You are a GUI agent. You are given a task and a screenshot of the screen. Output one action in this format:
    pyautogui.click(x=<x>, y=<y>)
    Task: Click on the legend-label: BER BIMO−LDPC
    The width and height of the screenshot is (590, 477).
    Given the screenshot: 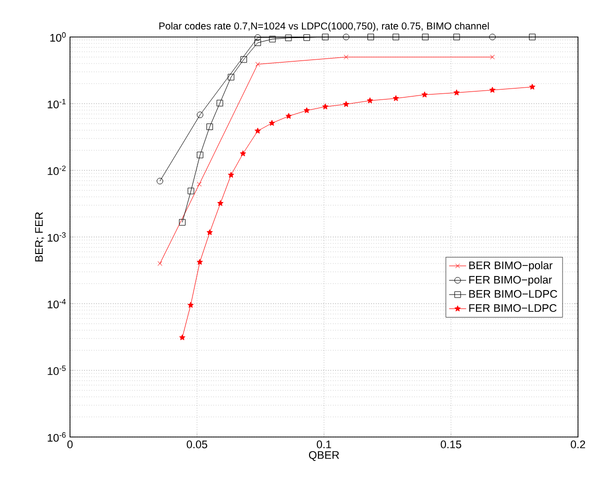 What is the action you would take?
    pyautogui.click(x=513, y=294)
    